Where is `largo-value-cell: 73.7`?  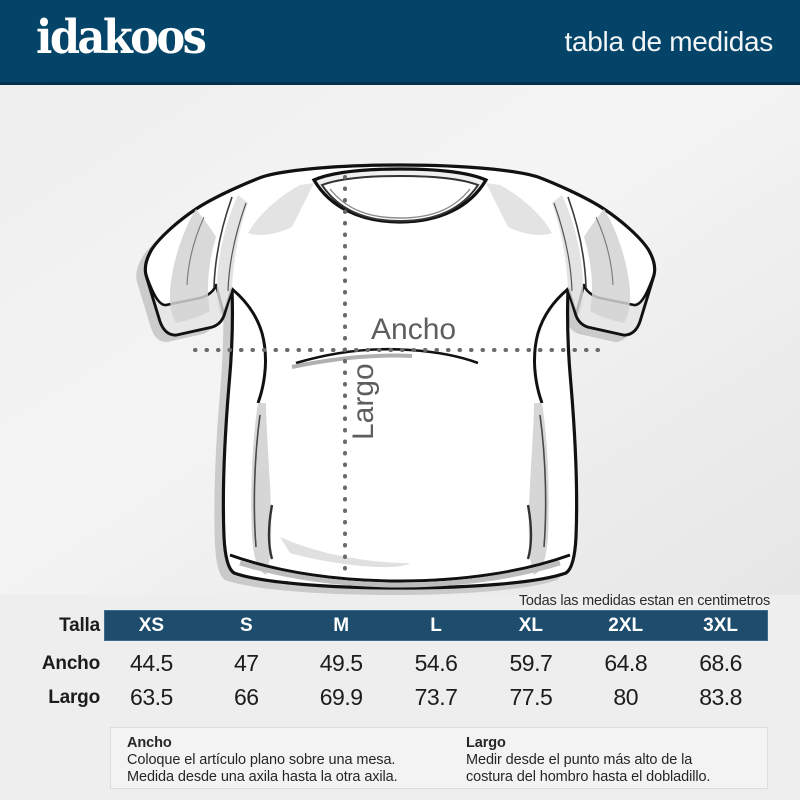
largo-value-cell: 73.7 is located at coordinates (436, 697).